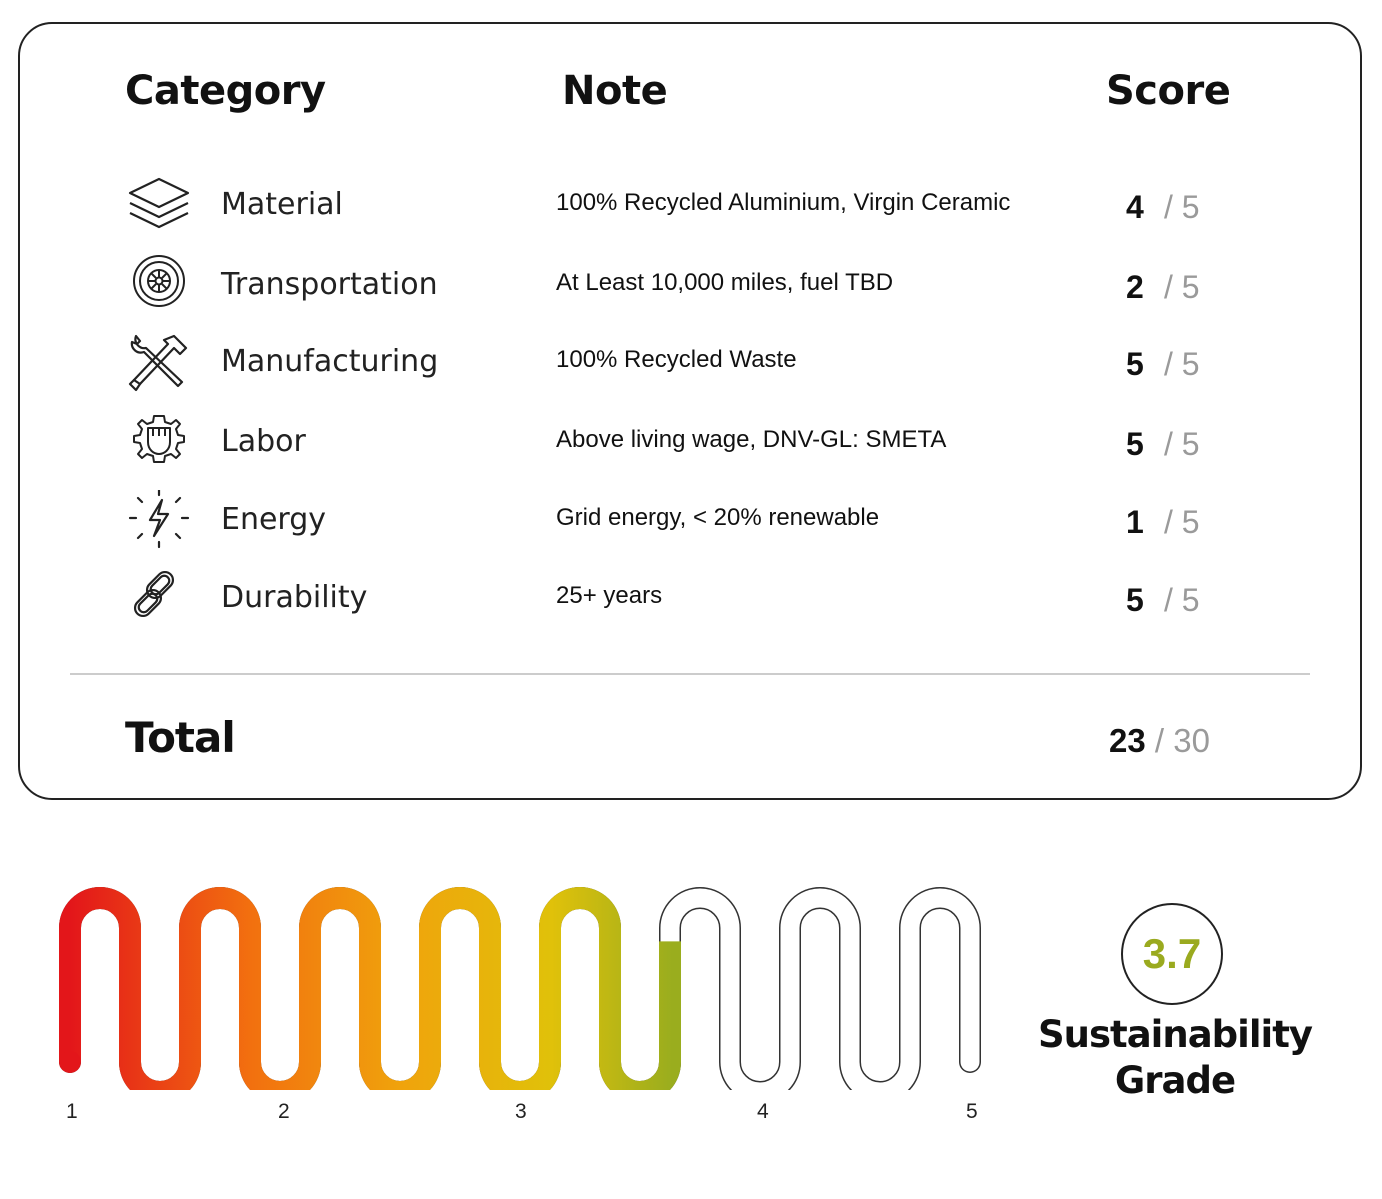 This screenshot has width=1382, height=1199. Describe the element at coordinates (159, 203) in the screenshot. I see `layers-icon` at that location.